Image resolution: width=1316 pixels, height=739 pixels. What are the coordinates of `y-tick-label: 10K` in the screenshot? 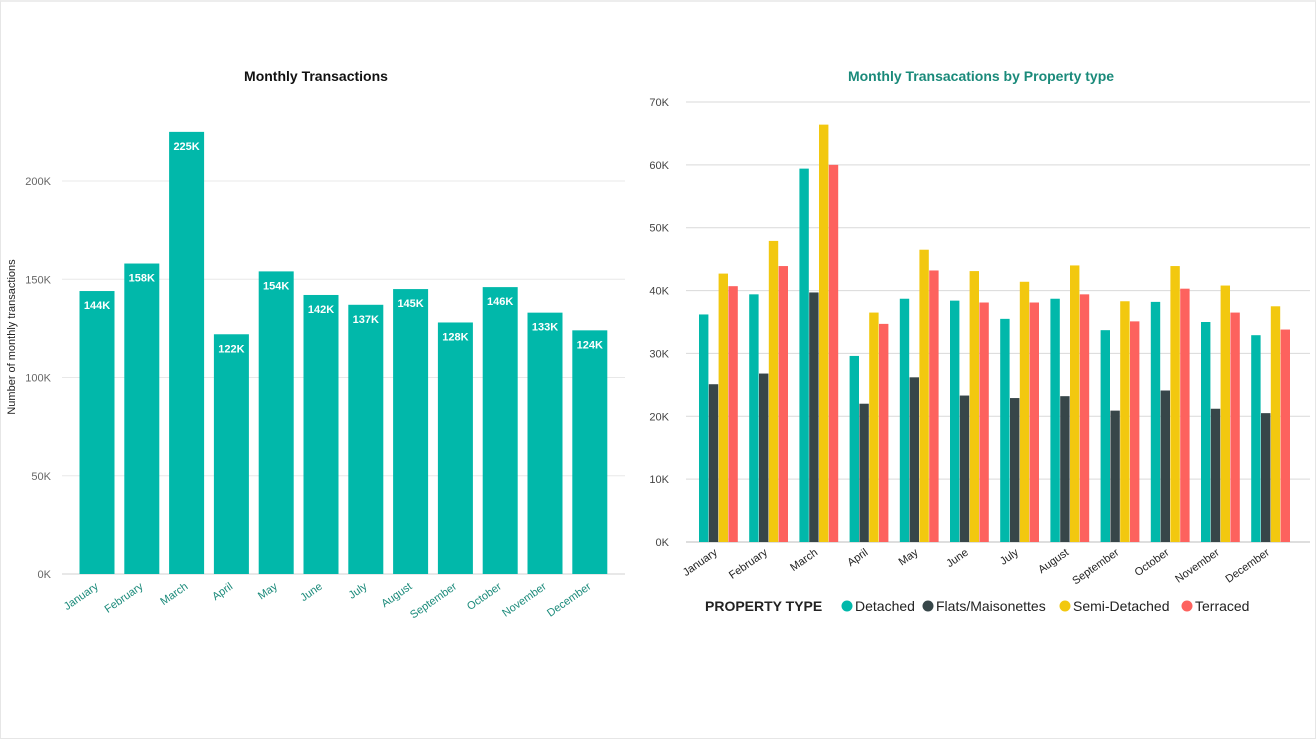 It's located at (659, 480).